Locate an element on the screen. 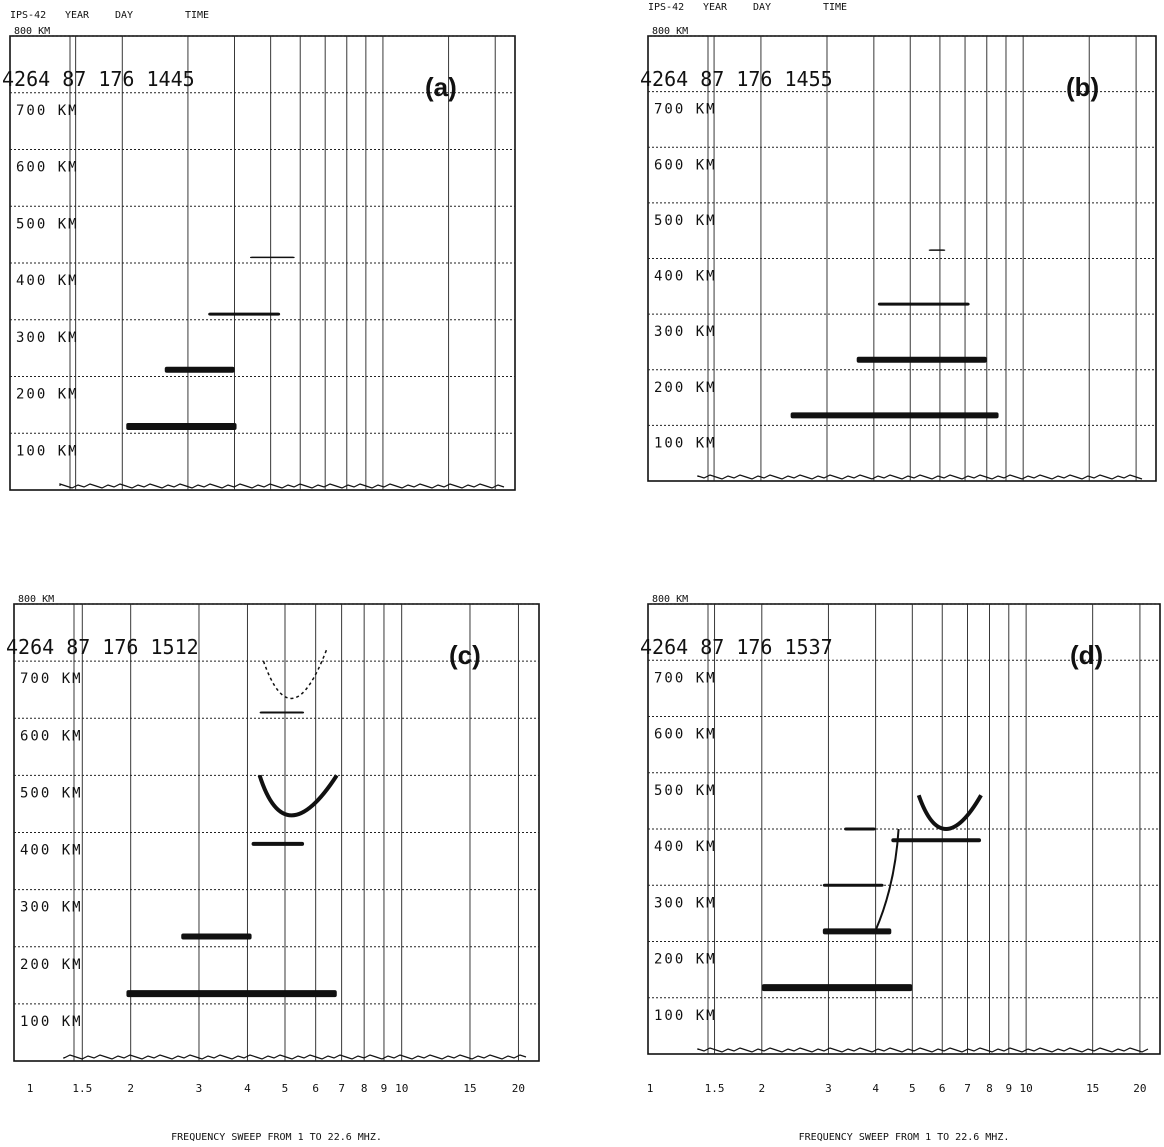 The image size is (1164, 1147). ionogram-stamp: 4264 87 176 1512 is located at coordinates (102, 647).